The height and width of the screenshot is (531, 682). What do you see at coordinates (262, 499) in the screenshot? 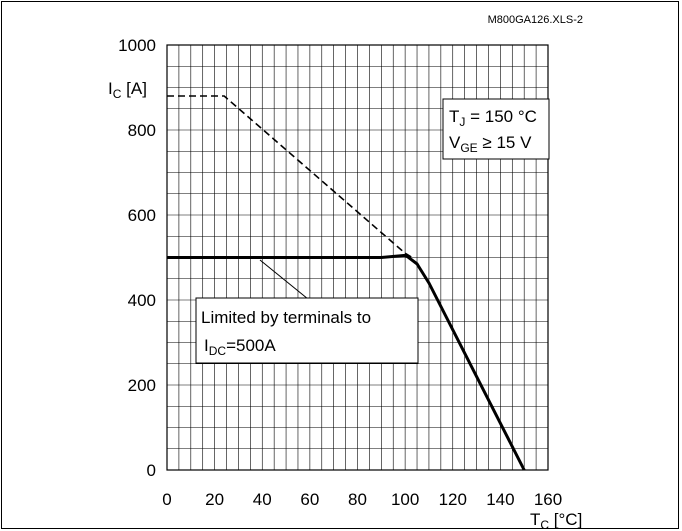
I see `x-tick-label: 40` at bounding box center [262, 499].